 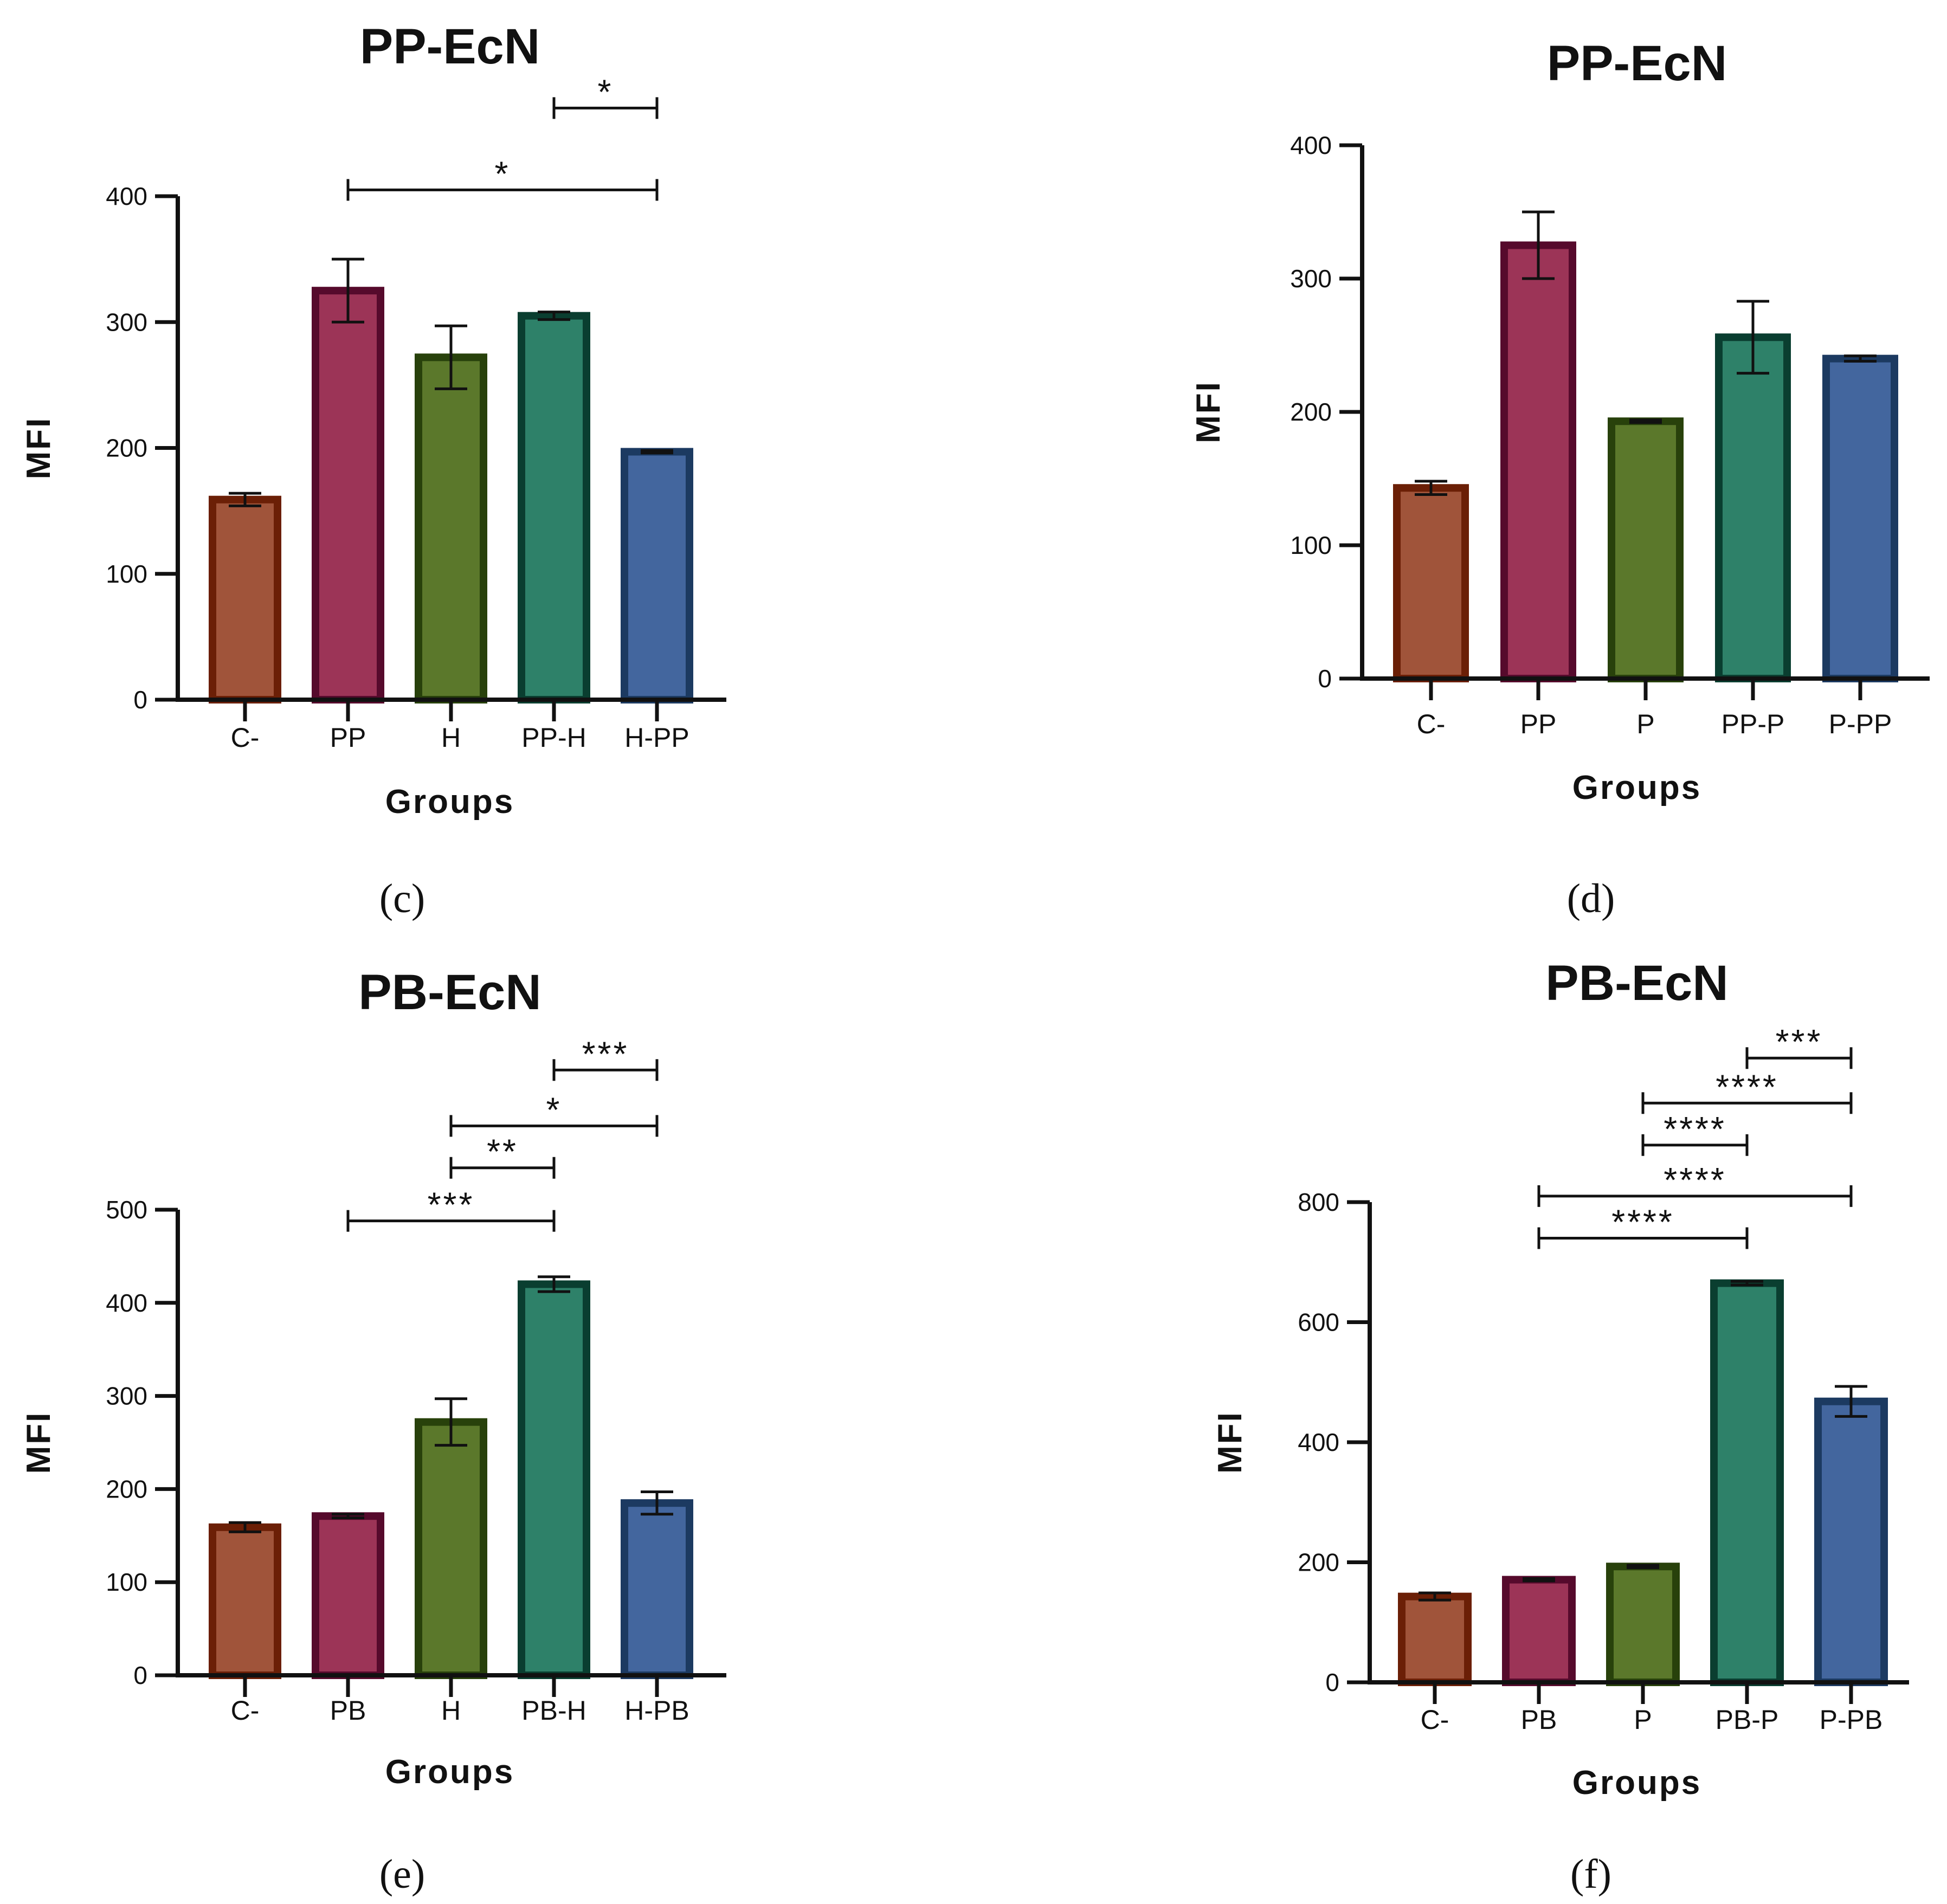 I want to click on x-tick-label: PP-H, so click(x=553, y=737).